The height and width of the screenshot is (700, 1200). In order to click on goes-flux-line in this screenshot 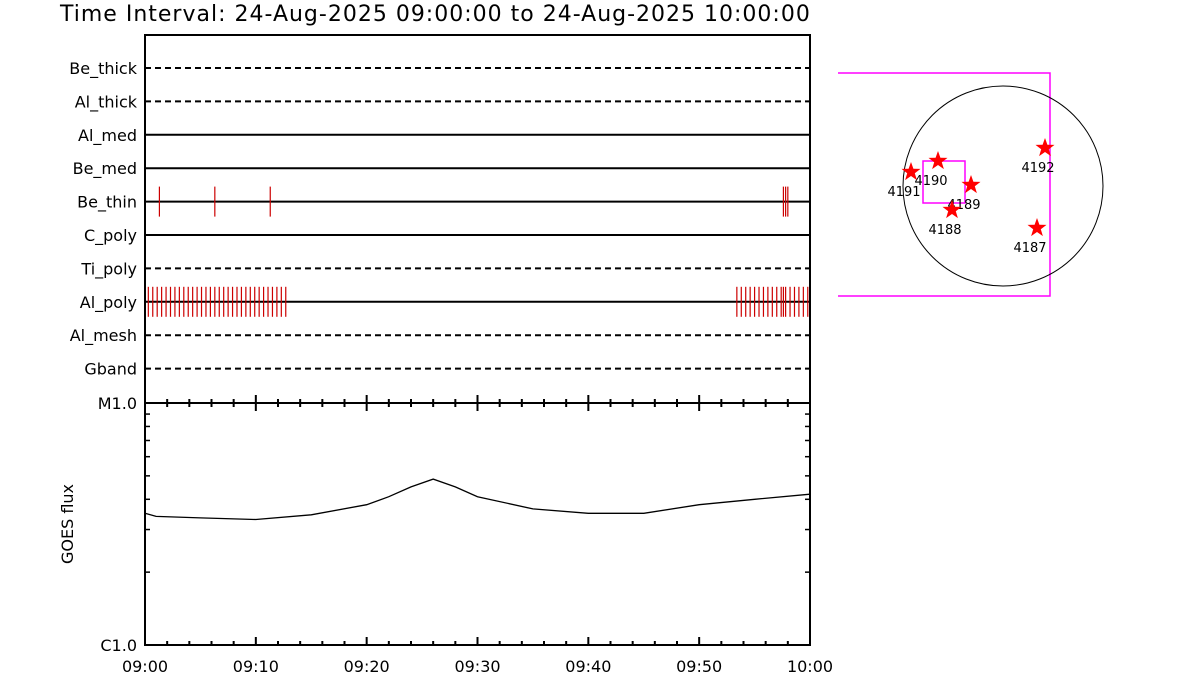, I will do `click(477, 499)`.